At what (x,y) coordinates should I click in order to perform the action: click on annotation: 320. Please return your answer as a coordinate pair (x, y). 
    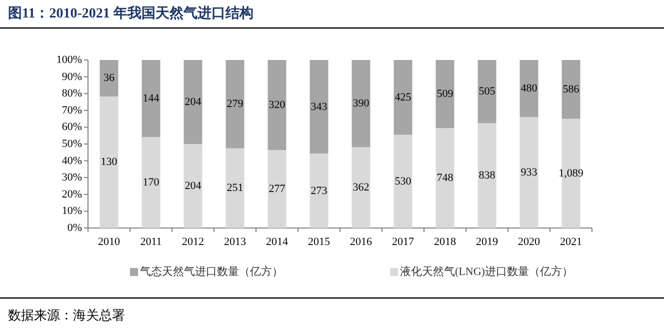
    Looking at the image, I should click on (277, 105).